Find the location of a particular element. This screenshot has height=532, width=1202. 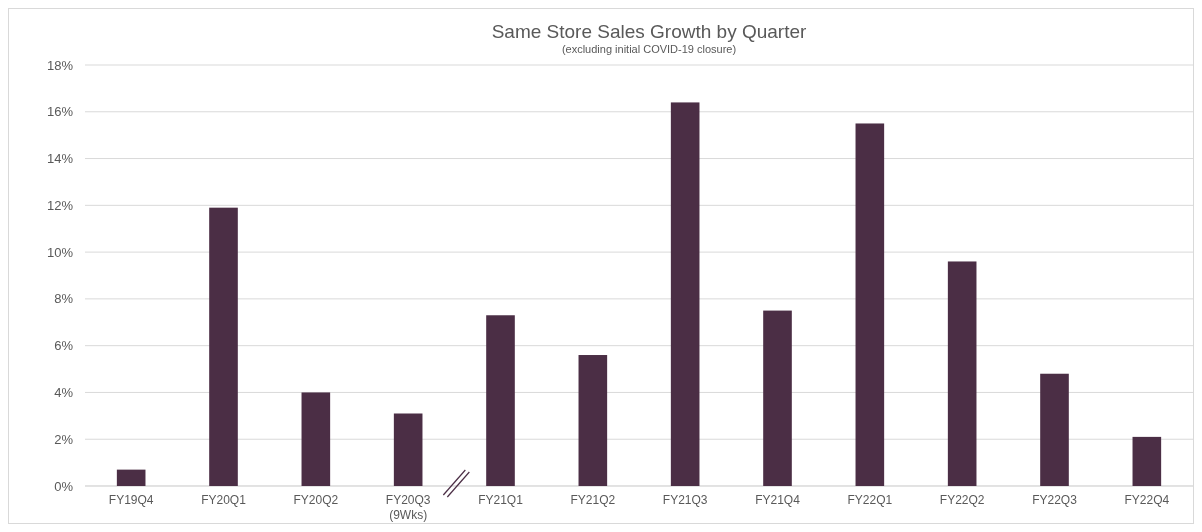

y-tick-label: 12% is located at coordinates (60, 205).